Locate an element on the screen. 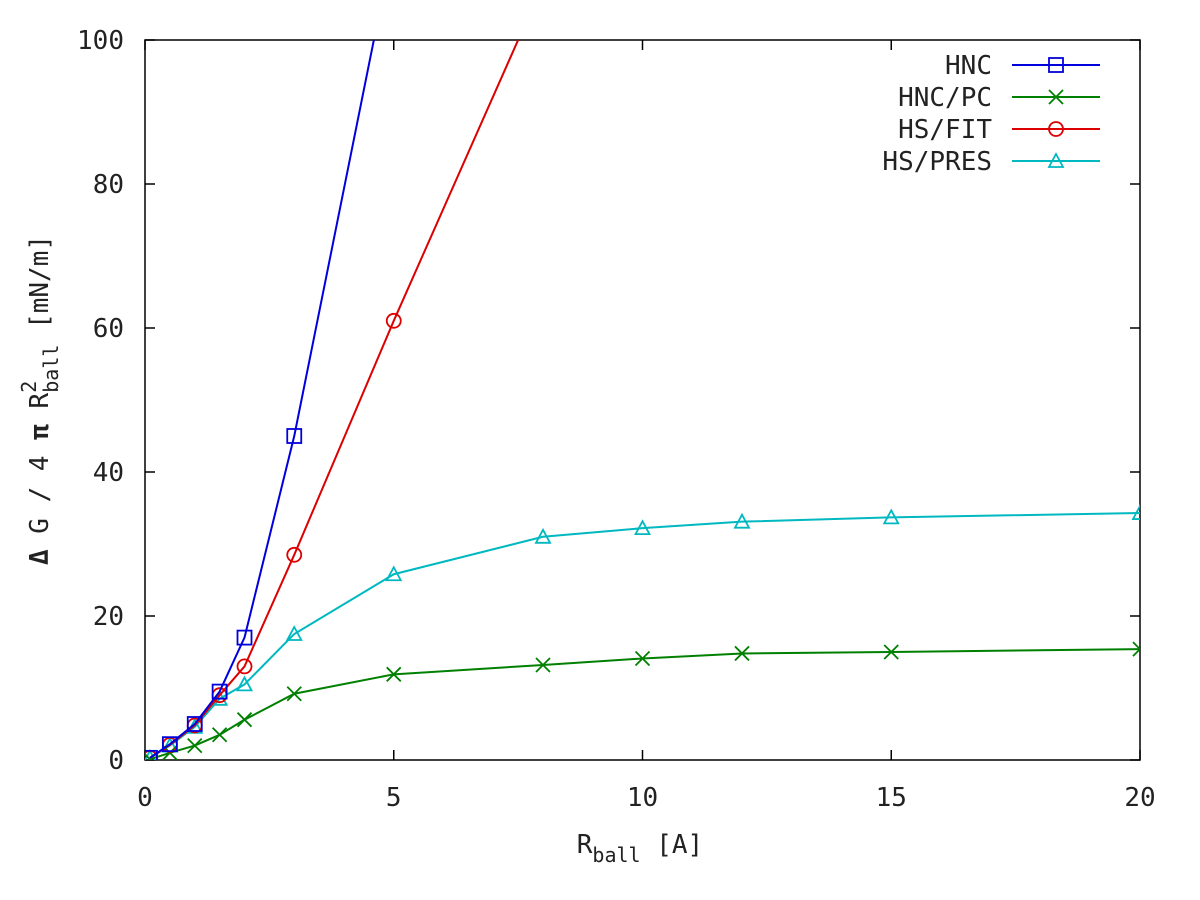 The width and height of the screenshot is (1200, 900). legend-item: HNC is located at coordinates (1022, 66).